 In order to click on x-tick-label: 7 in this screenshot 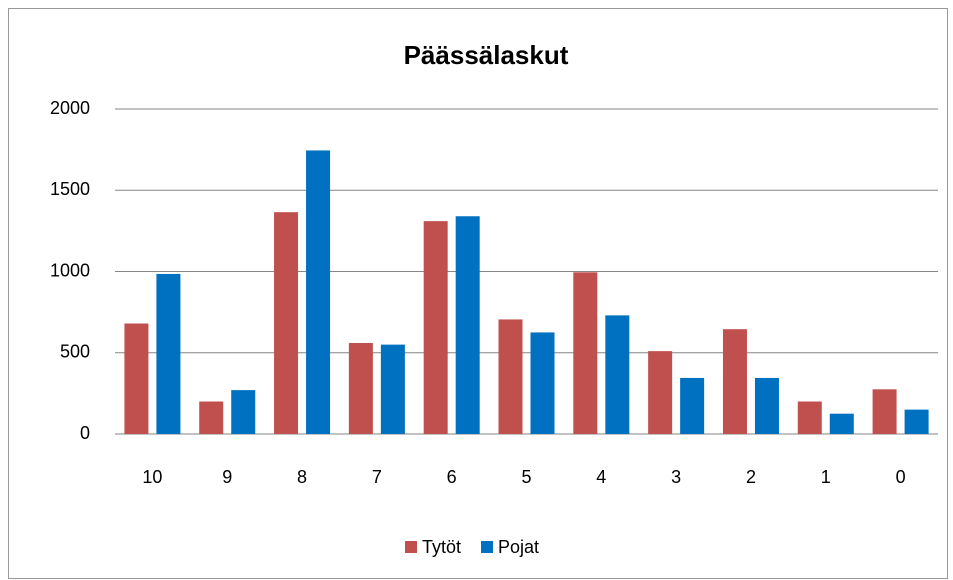, I will do `click(377, 477)`.